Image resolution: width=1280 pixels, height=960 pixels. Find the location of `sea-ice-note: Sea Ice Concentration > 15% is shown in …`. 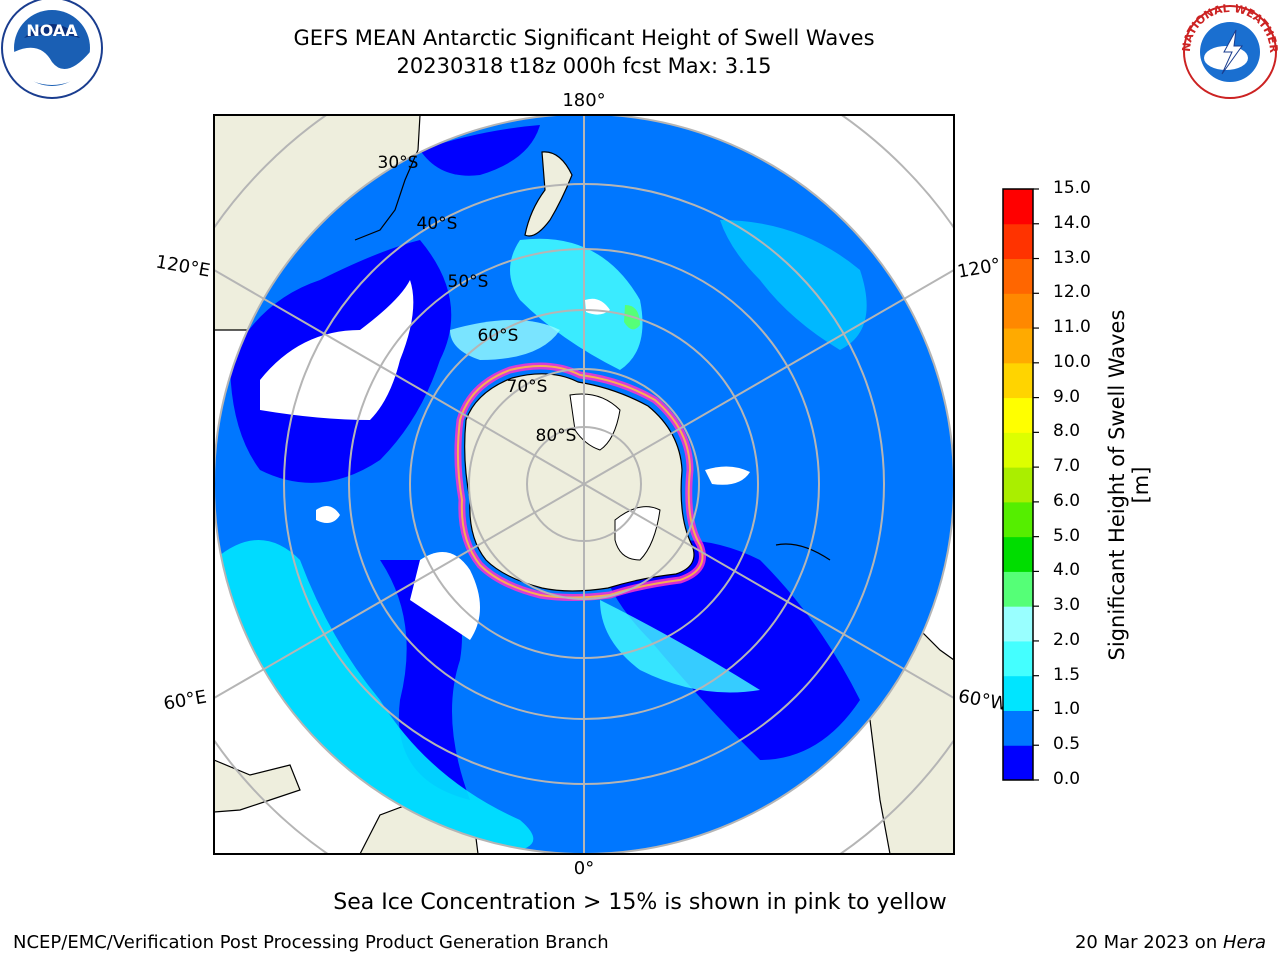

sea-ice-note: Sea Ice Concentration > 15% is shown in … is located at coordinates (640, 902).